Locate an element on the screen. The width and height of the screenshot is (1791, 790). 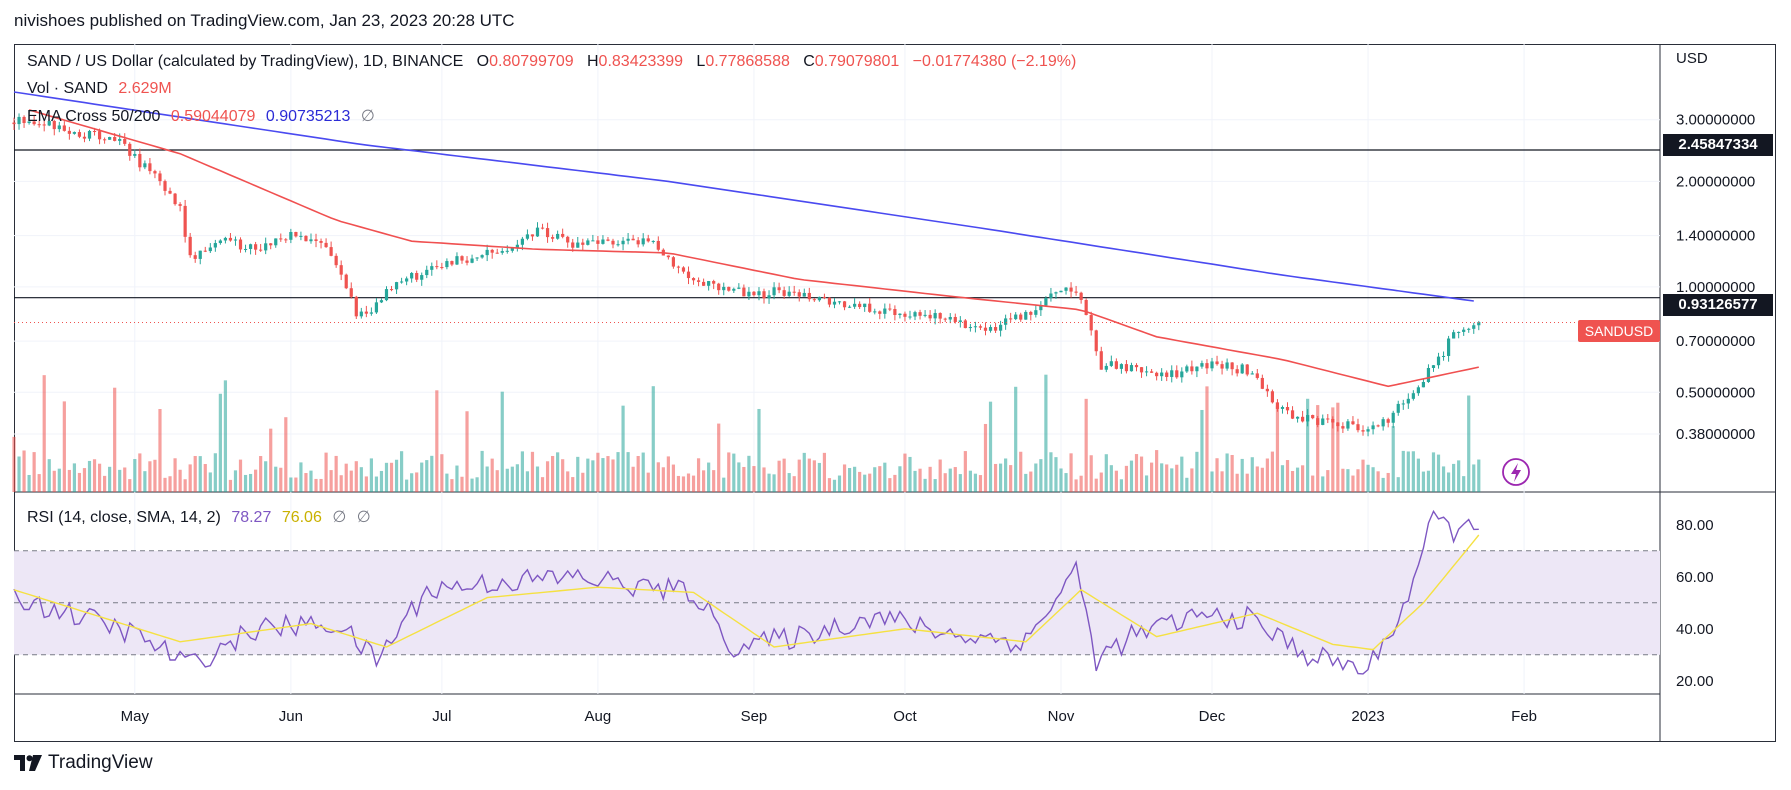
high-label: H is located at coordinates (592, 61).